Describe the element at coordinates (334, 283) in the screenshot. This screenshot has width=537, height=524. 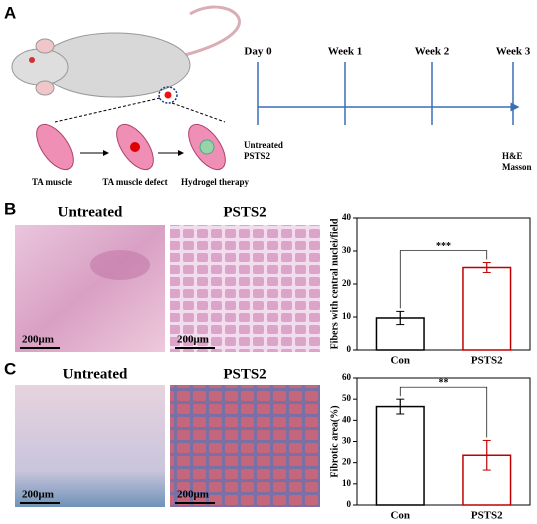
I see `y-axis-label: Fibers with central nuclei/field` at that location.